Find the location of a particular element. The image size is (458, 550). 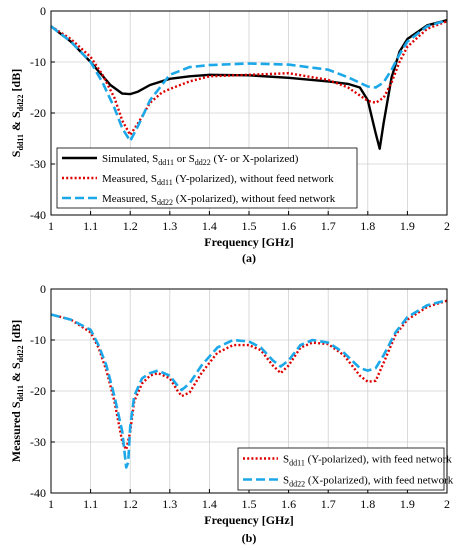

chart-caption: (b) is located at coordinates (249, 538).